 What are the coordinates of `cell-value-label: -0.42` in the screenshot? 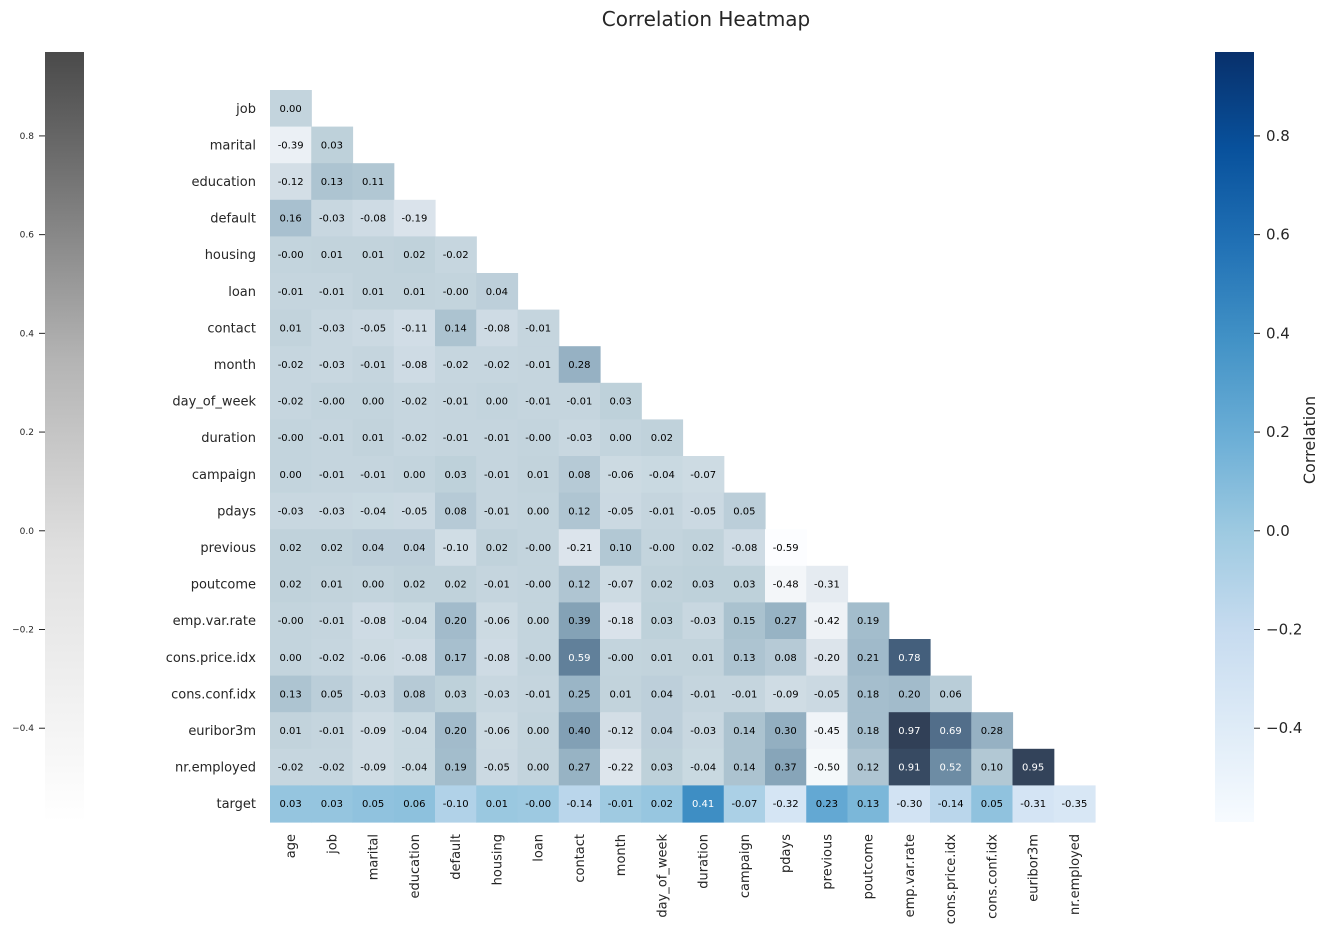 It's located at (827, 621).